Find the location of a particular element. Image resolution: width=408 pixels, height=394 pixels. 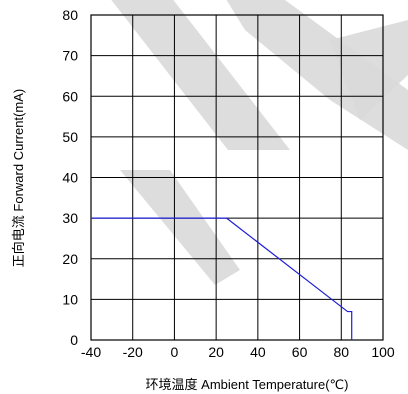

y-tick-label: 40 is located at coordinates (70, 178).